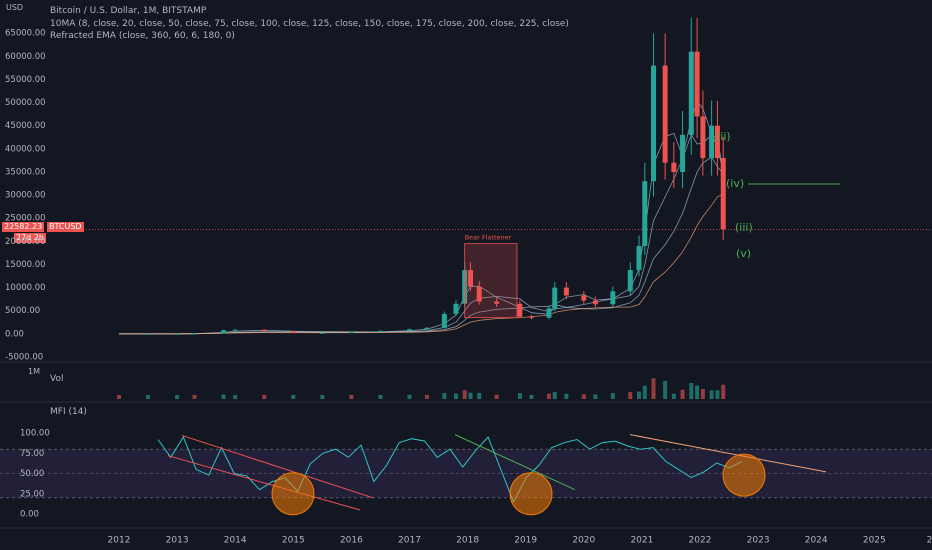 The height and width of the screenshot is (550, 932). Describe the element at coordinates (700, 541) in the screenshot. I see `time-axis-tick: 2022` at that location.